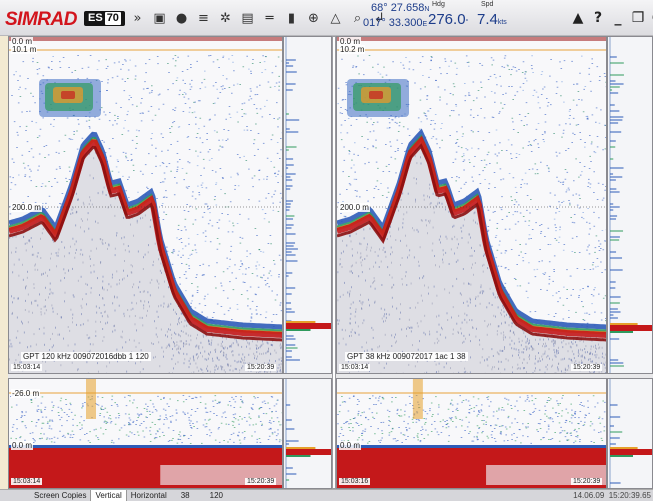 This screenshot has height=501, width=653. I want to click on zoom-start-time-label: 15:03:16, so click(355, 481).